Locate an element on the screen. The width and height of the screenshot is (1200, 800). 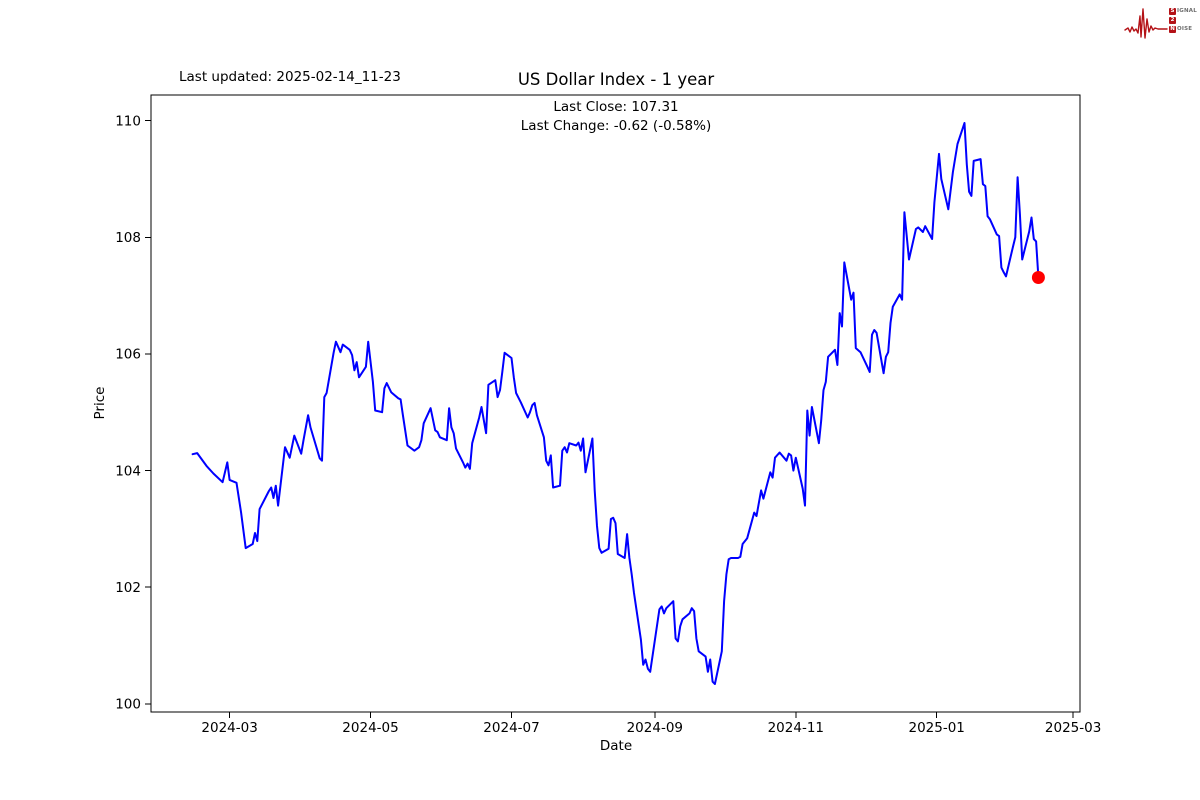
signal2noise-logo: S IGNAL 2 N OISE is located at coordinates (1160, 24).